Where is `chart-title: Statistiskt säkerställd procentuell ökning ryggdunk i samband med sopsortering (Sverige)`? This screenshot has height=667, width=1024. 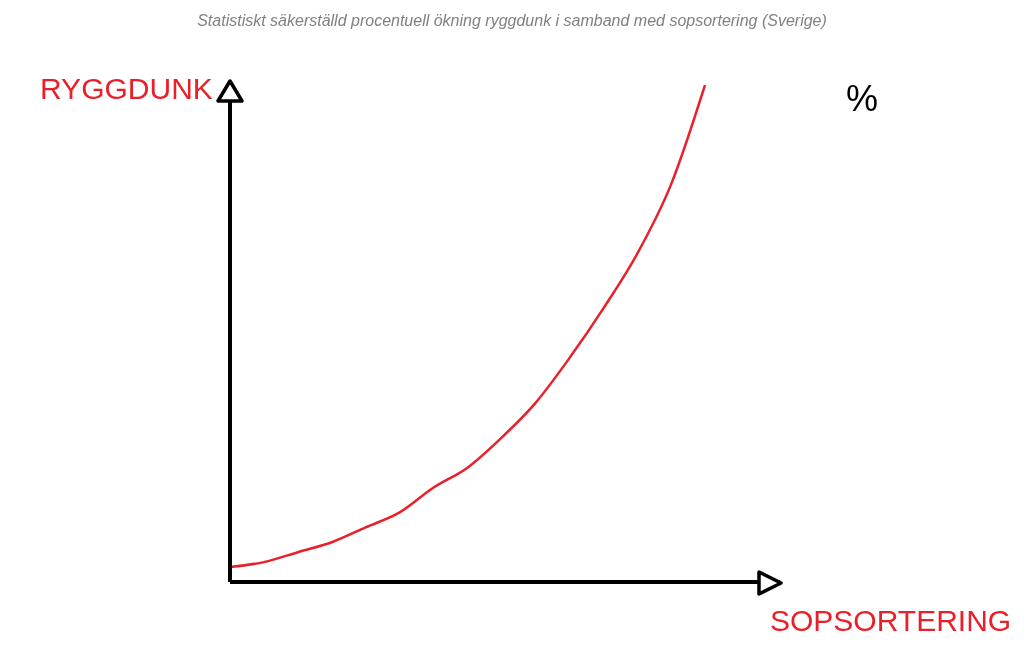 chart-title: Statistiskt säkerställd procentuell ökning ryggdunk i samband med sopsortering (Sverige) is located at coordinates (512, 21).